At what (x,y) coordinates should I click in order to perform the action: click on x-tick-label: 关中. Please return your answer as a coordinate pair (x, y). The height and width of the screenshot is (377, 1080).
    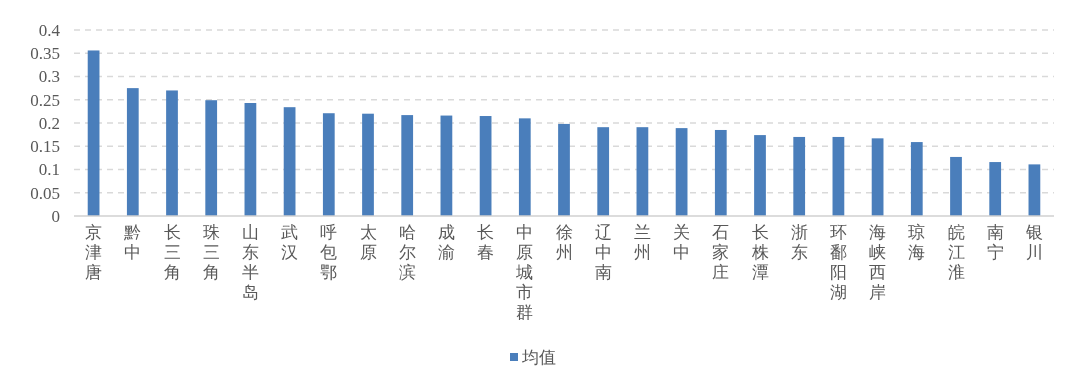
    Looking at the image, I should click on (682, 242).